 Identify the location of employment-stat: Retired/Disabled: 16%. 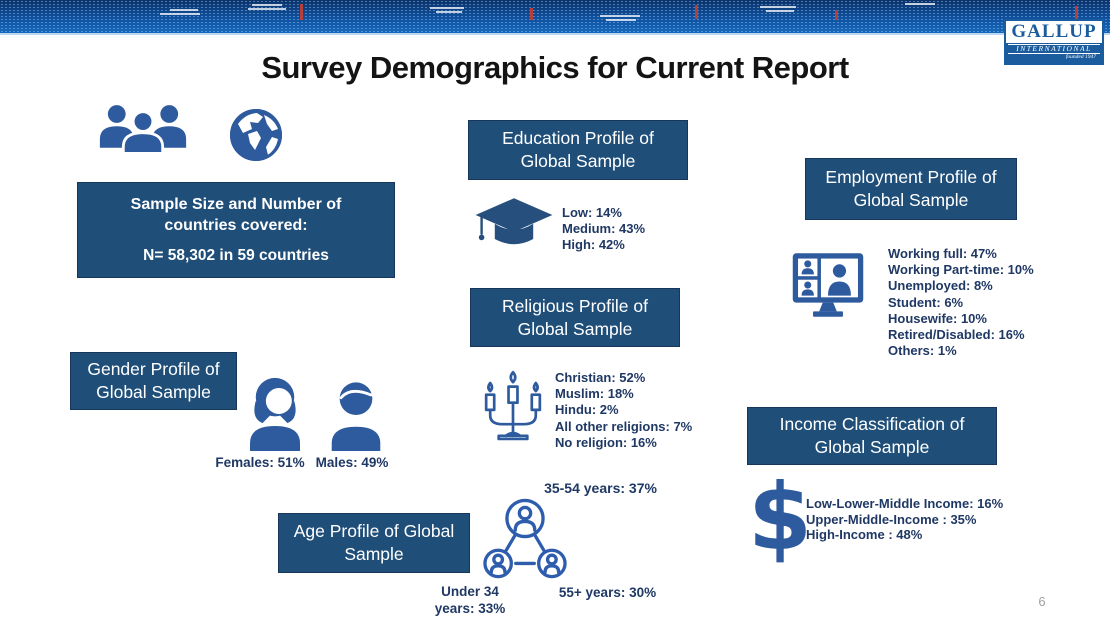
(956, 335).